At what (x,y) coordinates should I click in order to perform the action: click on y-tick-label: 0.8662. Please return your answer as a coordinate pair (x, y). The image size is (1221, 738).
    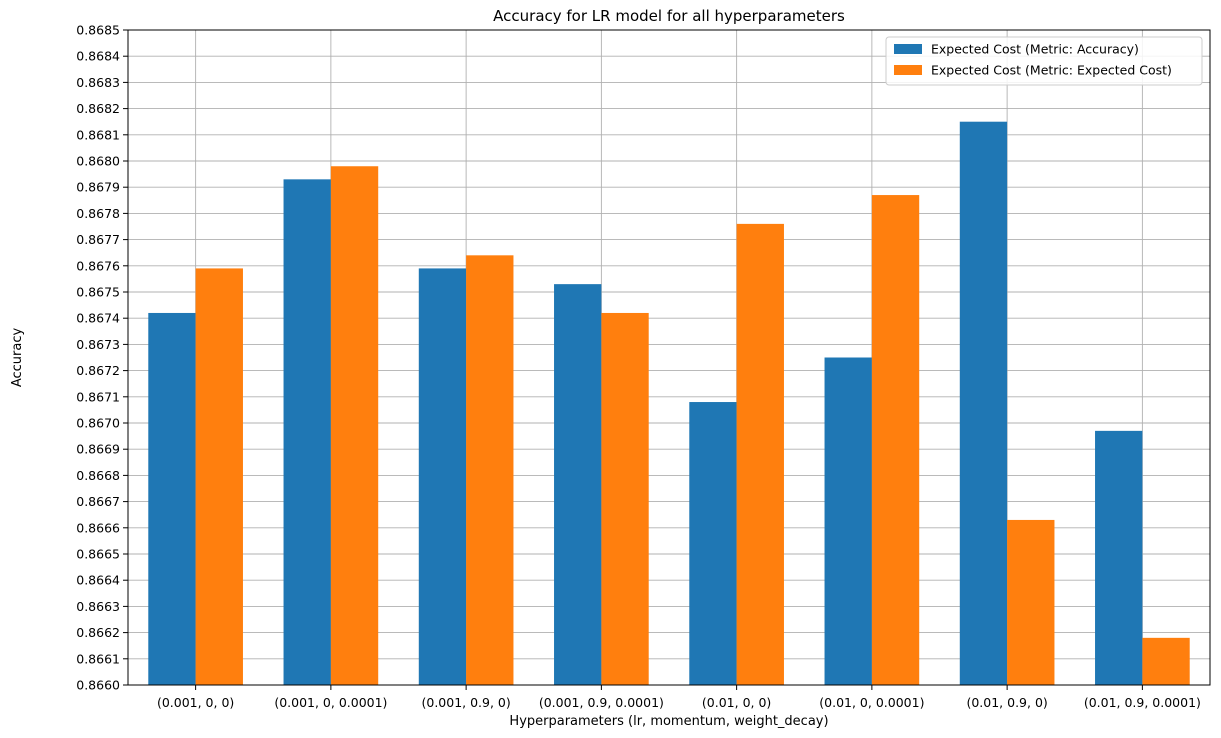
    Looking at the image, I should click on (98, 632).